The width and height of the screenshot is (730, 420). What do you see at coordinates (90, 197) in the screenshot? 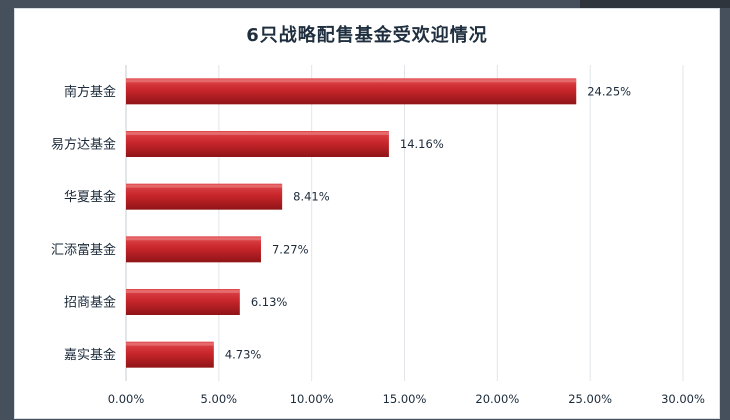
I see `category-label: 华夏基金` at bounding box center [90, 197].